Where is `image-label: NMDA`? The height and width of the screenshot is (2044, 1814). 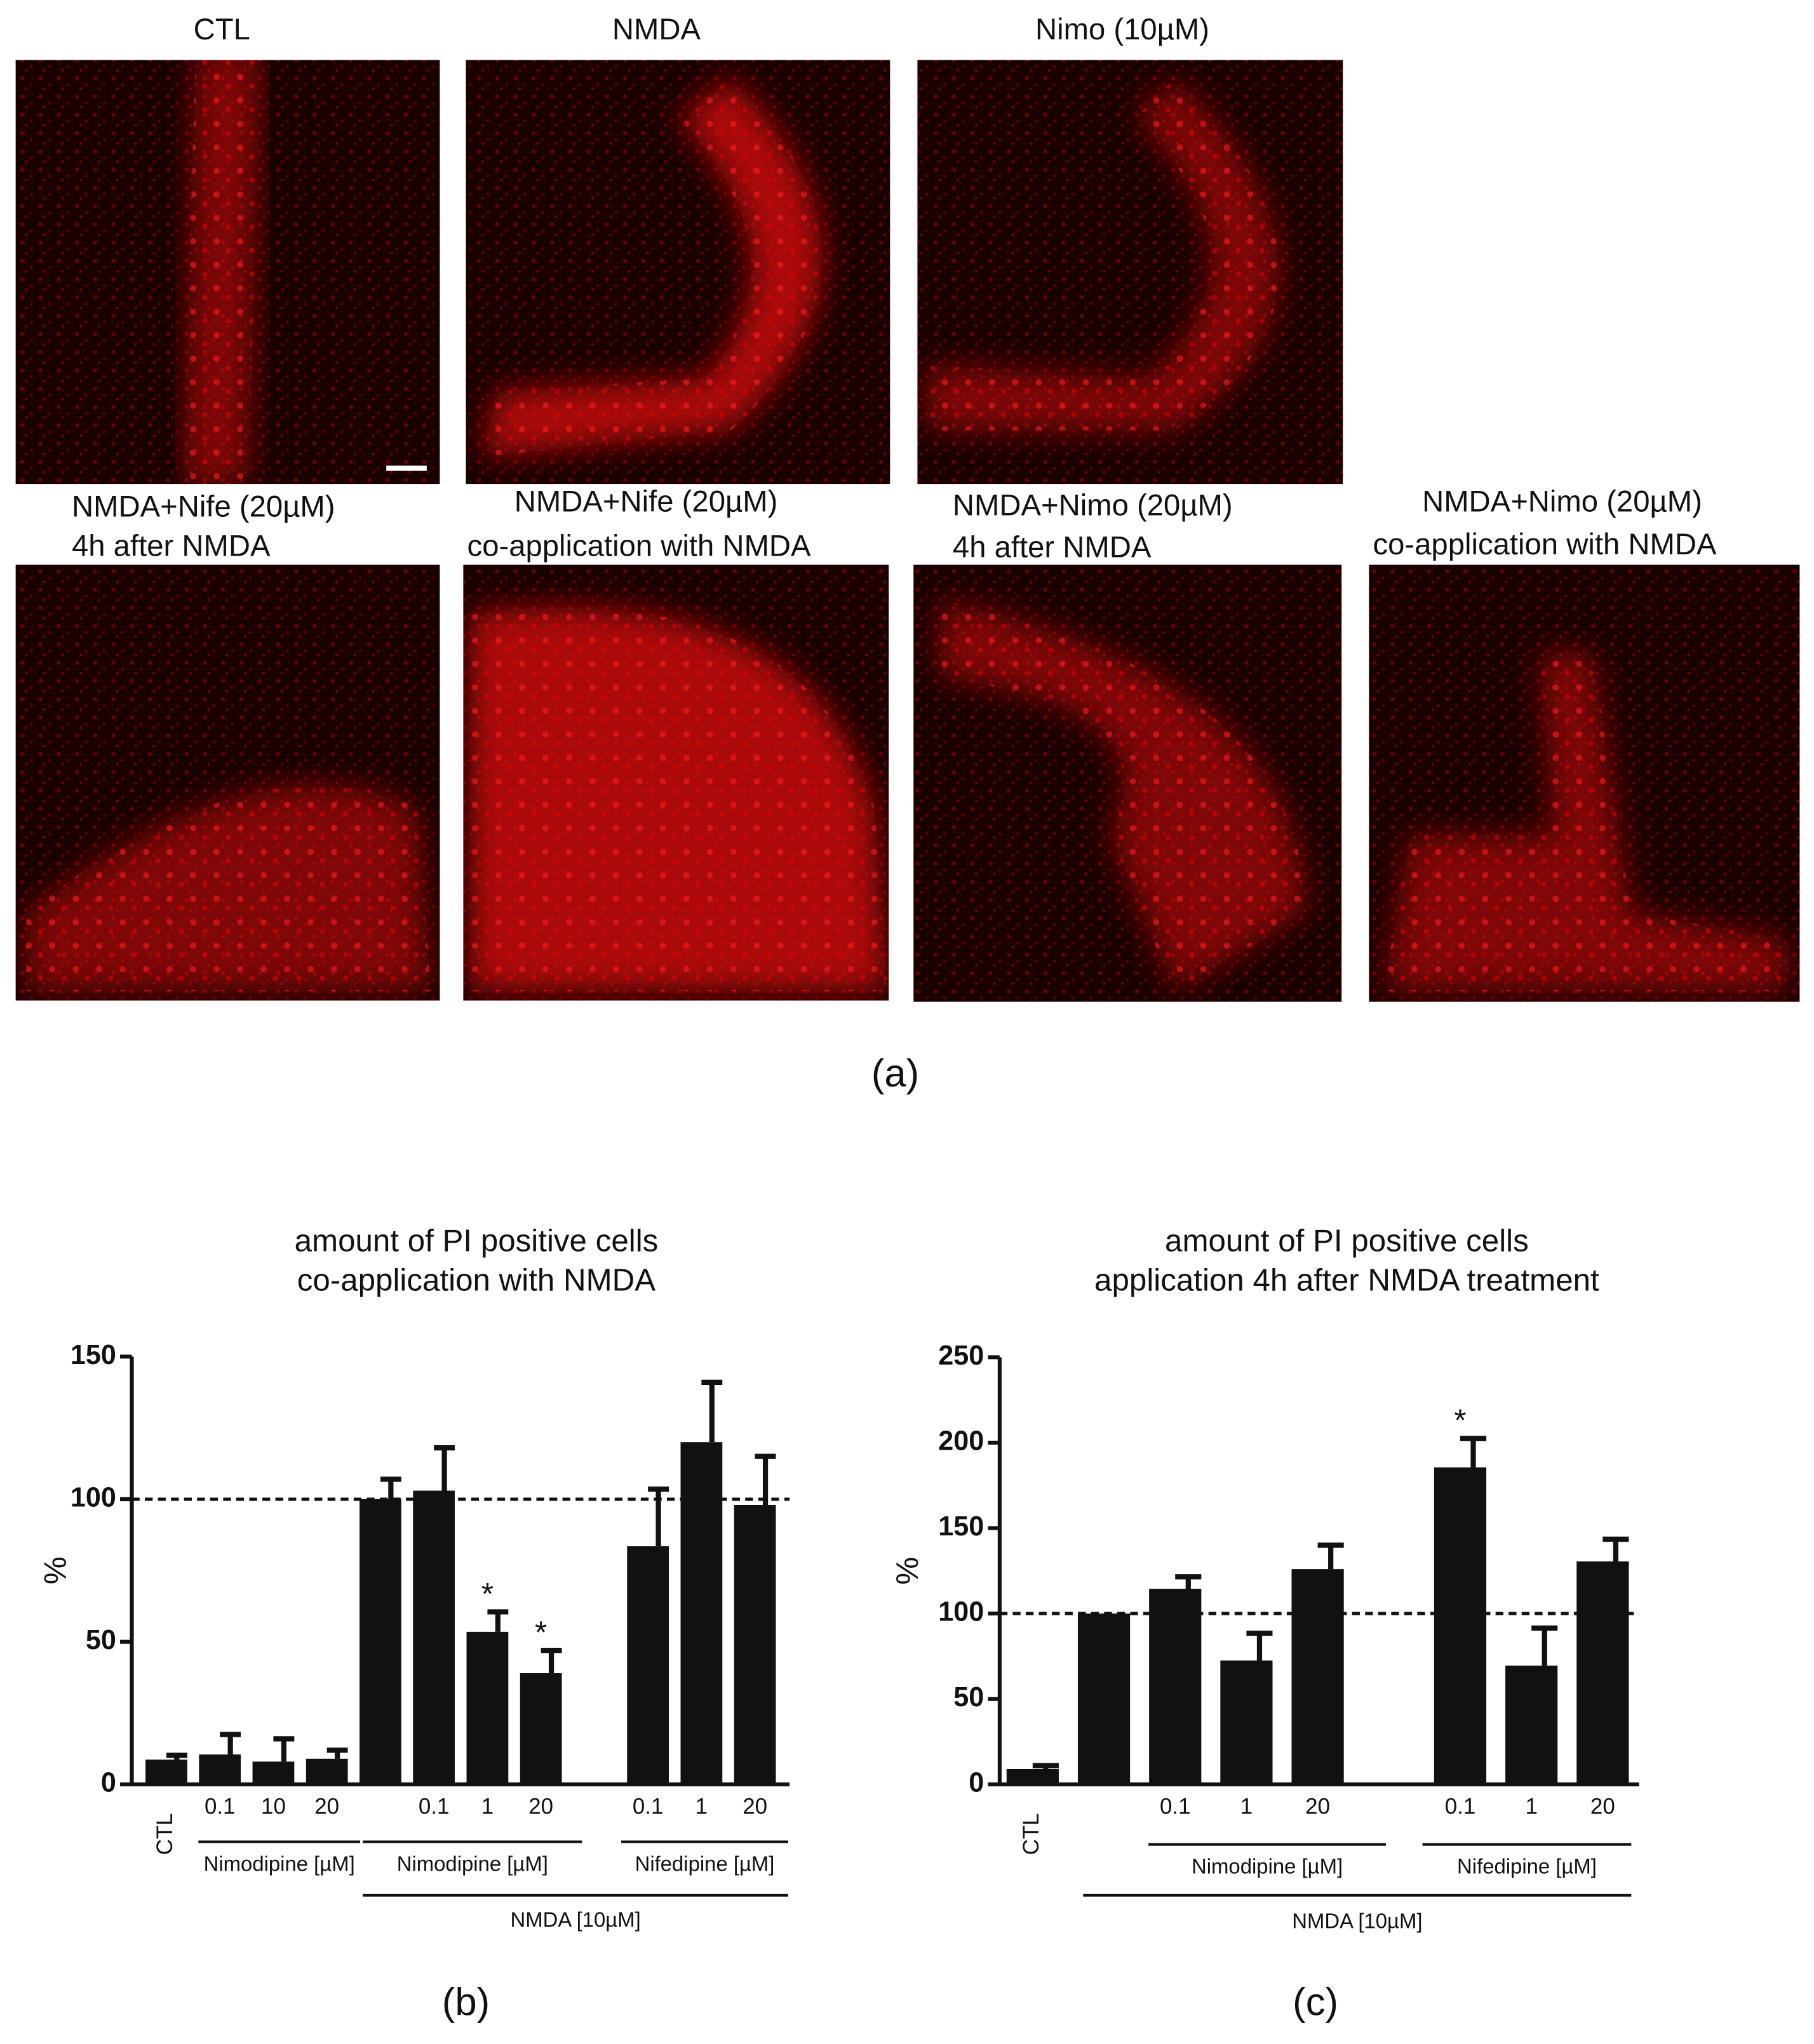 image-label: NMDA is located at coordinates (656, 30).